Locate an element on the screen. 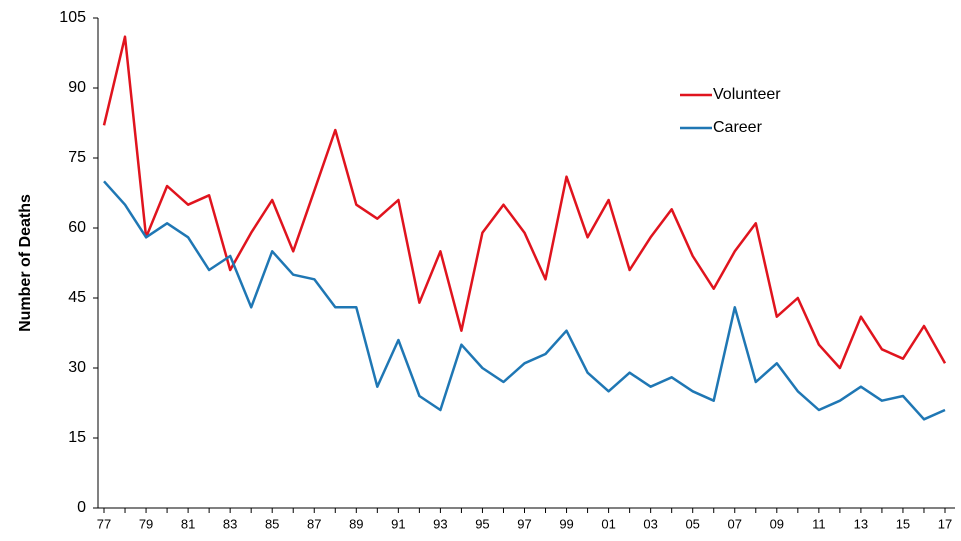 Image resolution: width=961 pixels, height=541 pixels. x-tick-label: 07 is located at coordinates (735, 523).